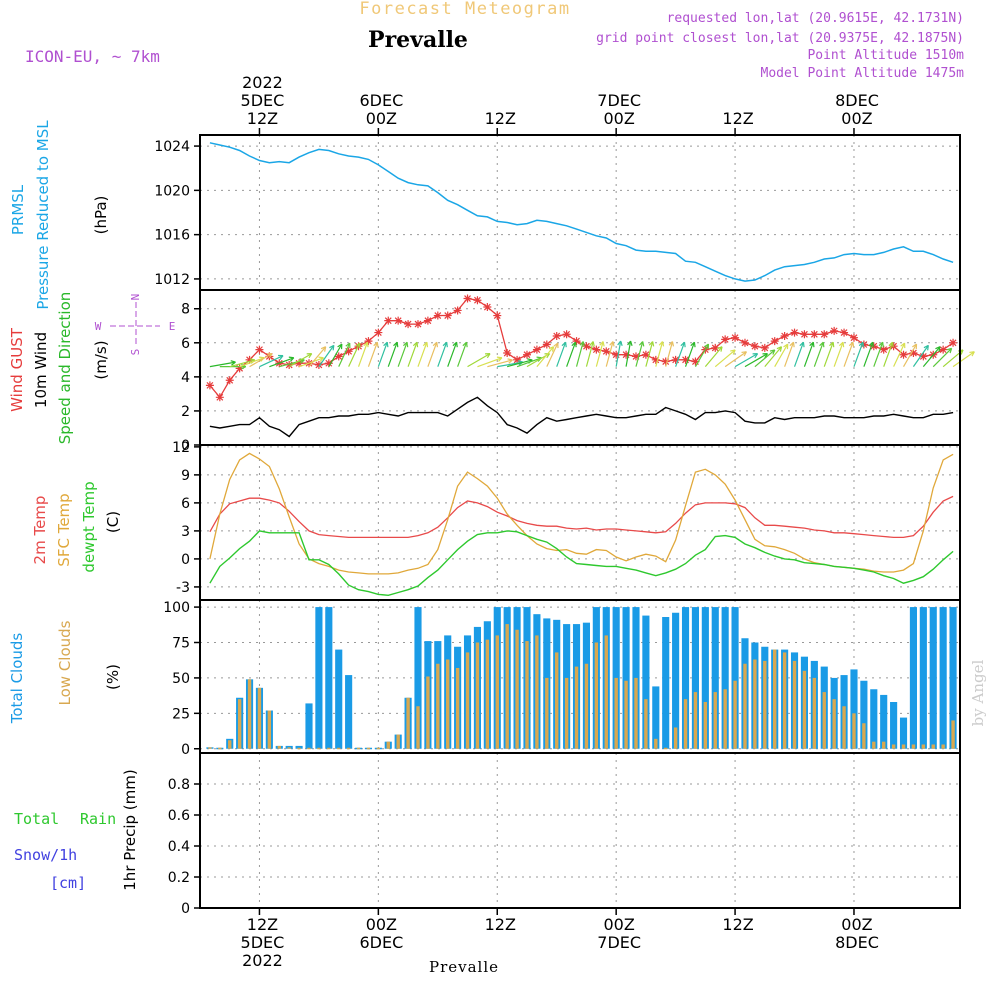  I want to click on precipitation-frame, so click(580, 830).